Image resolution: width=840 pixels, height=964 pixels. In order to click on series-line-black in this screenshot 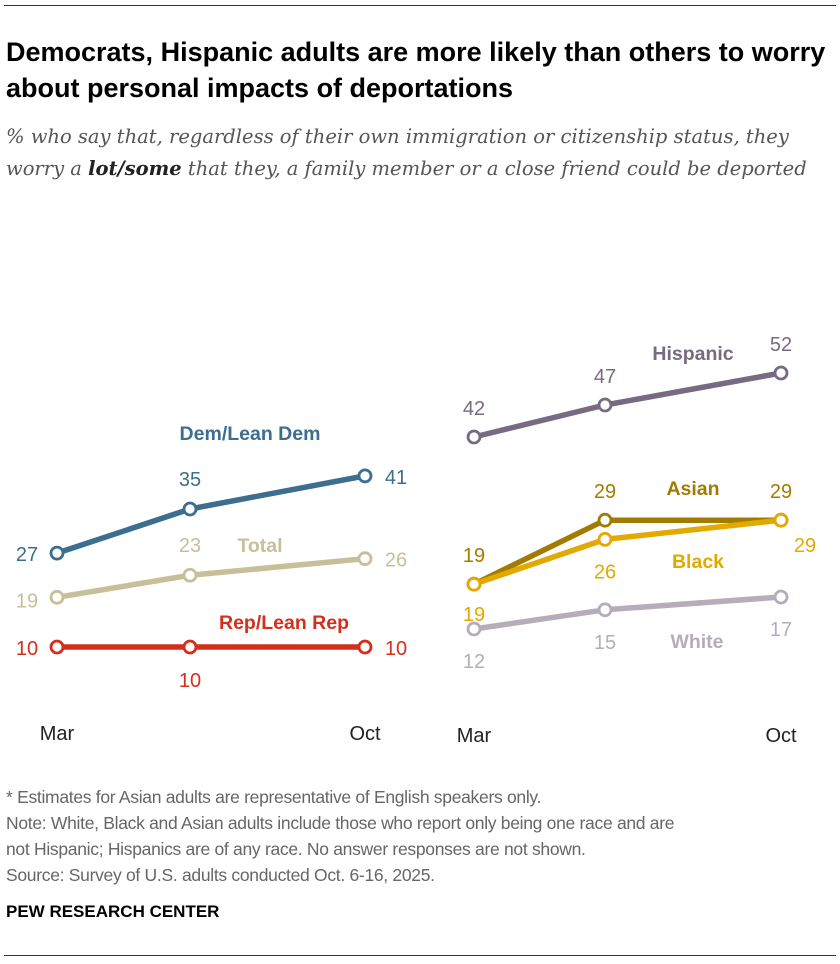, I will do `click(627, 552)`.